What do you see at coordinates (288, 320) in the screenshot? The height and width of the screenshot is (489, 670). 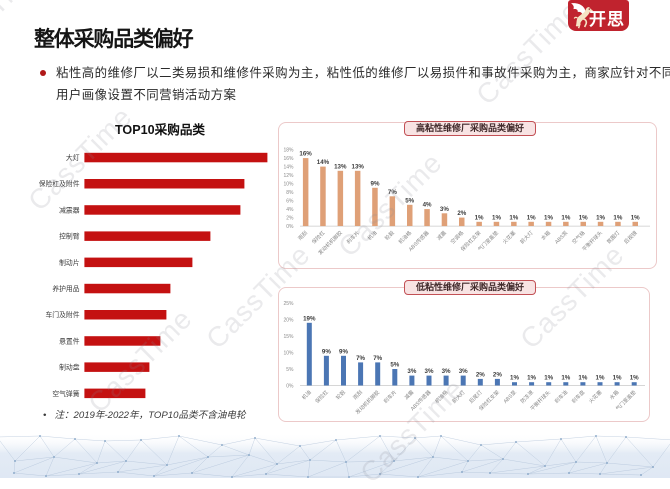 I see `svg-text: 20%` at bounding box center [288, 320].